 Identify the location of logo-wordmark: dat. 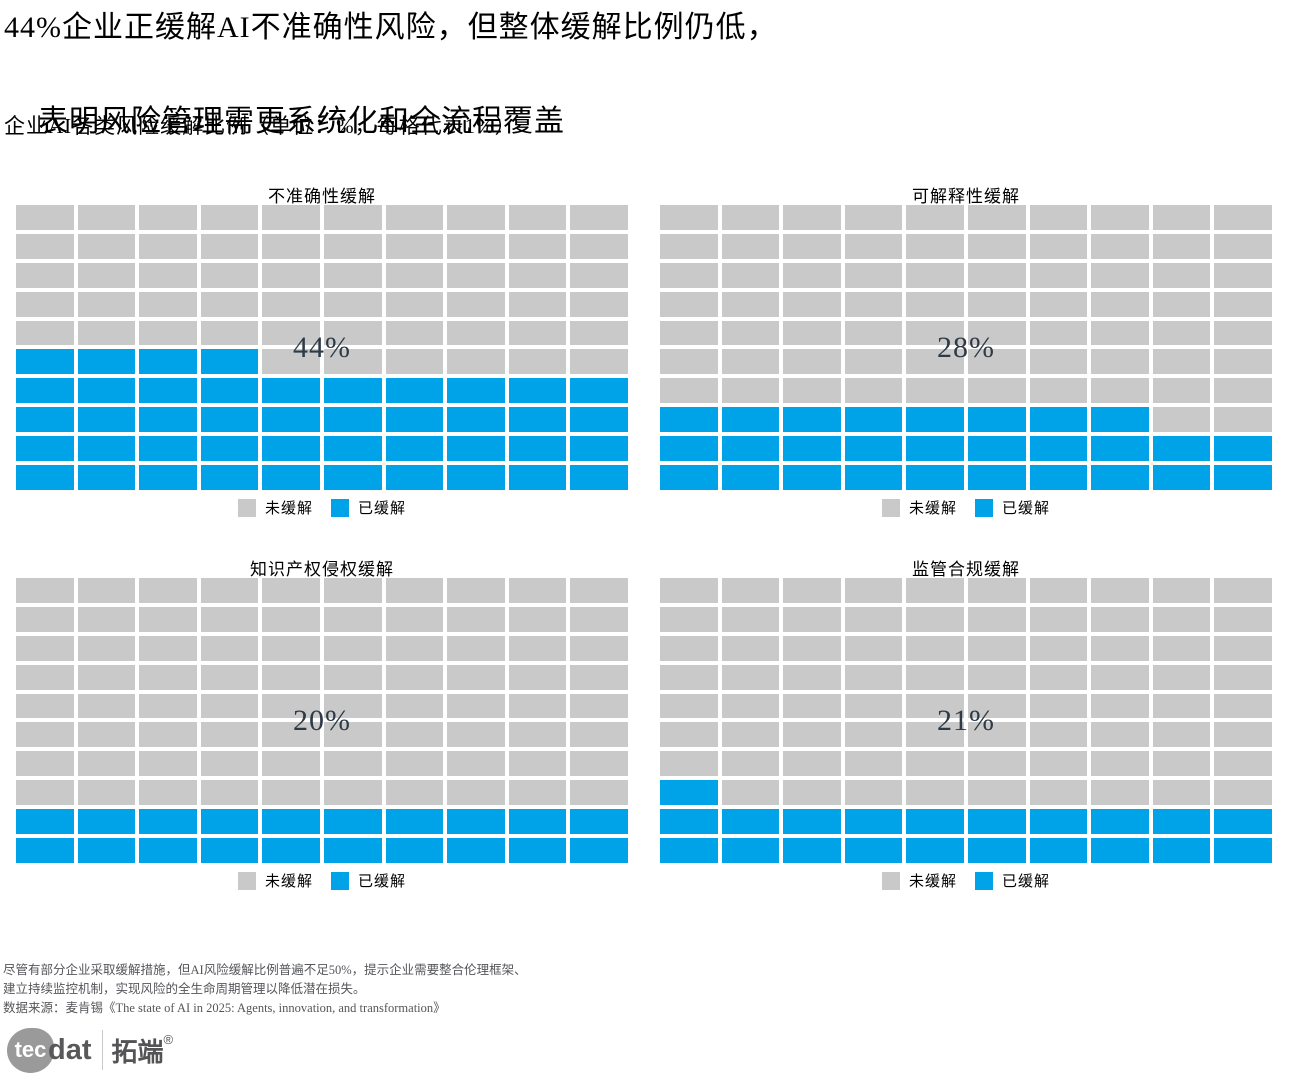
(70, 1049).